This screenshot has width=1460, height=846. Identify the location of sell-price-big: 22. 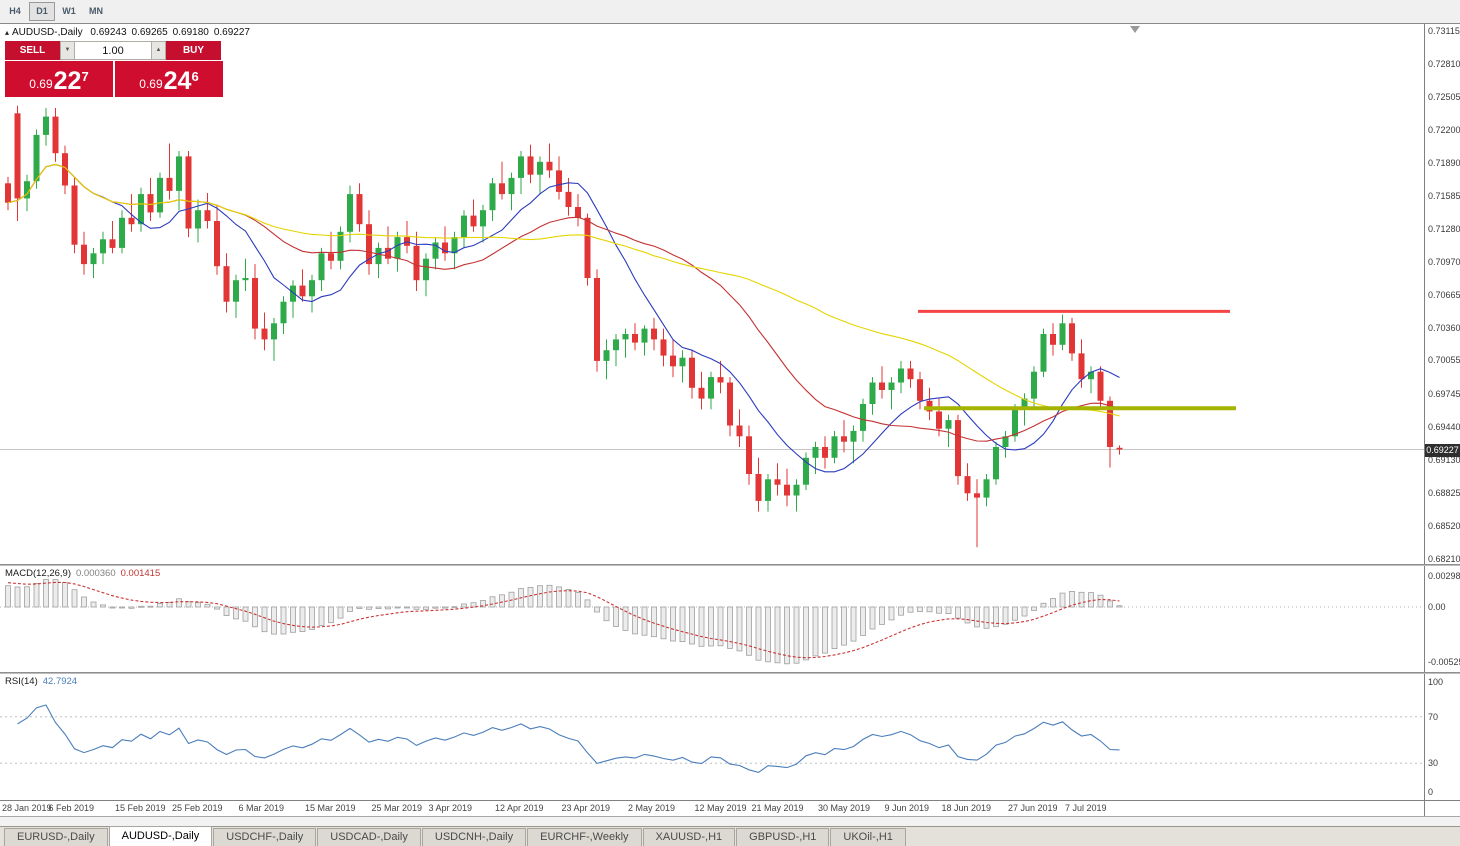
(67, 81).